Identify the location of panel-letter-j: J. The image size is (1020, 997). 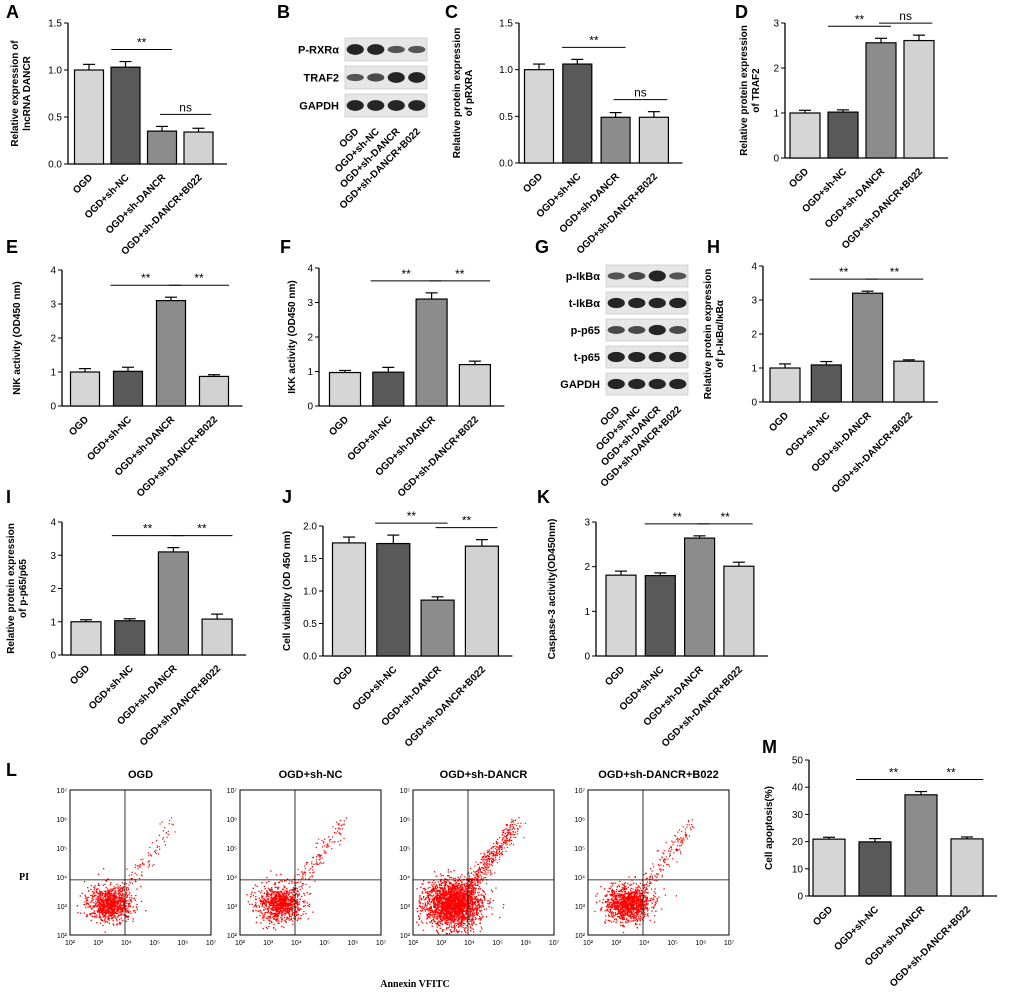
(287, 497).